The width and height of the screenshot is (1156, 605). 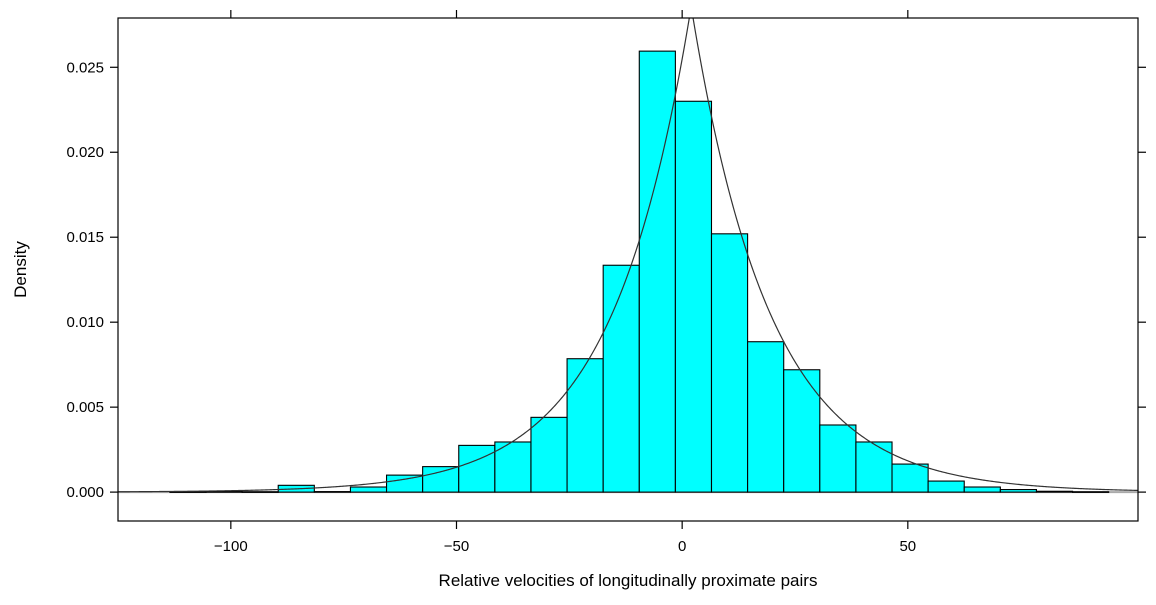 I want to click on y-tick-label: 0.005, so click(x=85, y=407).